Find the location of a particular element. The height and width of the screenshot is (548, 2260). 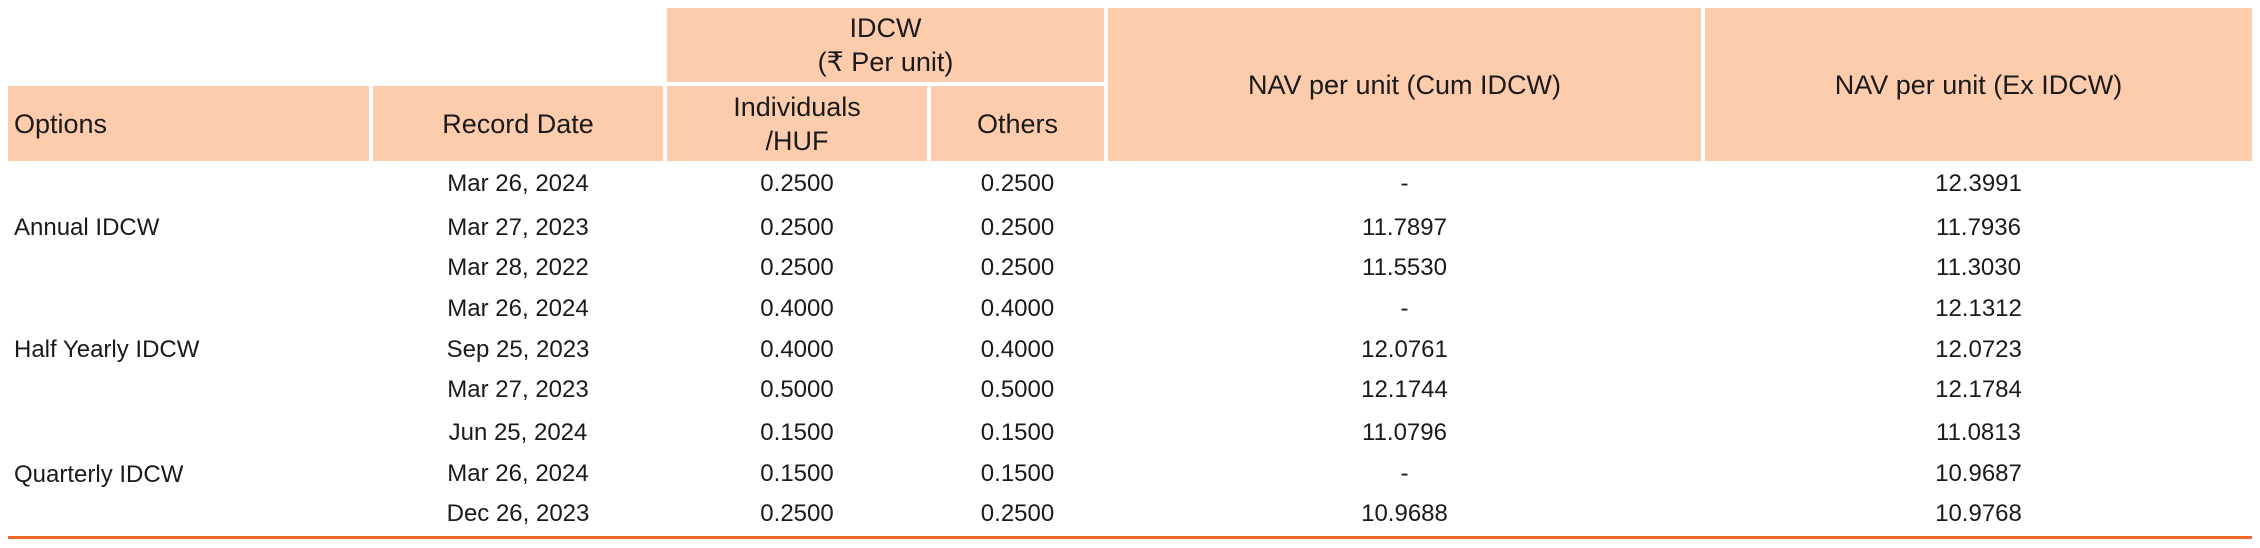

nav-cum-cell: 12.0761 is located at coordinates (1404, 349).